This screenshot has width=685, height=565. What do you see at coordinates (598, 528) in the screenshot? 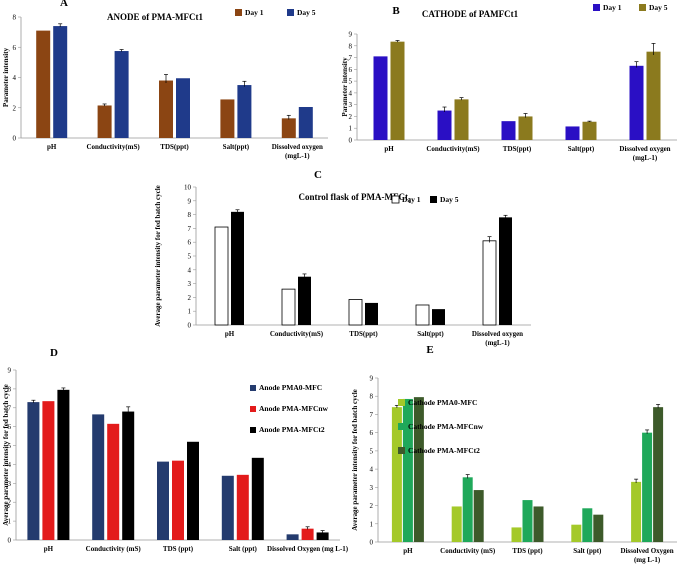
I see `bar-e-s2-c3` at bounding box center [598, 528].